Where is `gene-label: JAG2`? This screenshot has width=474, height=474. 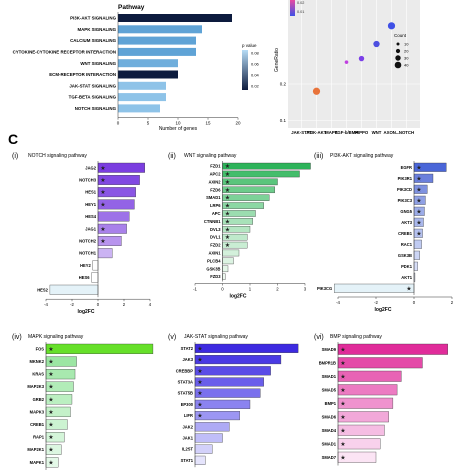
gene-label: JAG2 is located at coordinates (90, 167).